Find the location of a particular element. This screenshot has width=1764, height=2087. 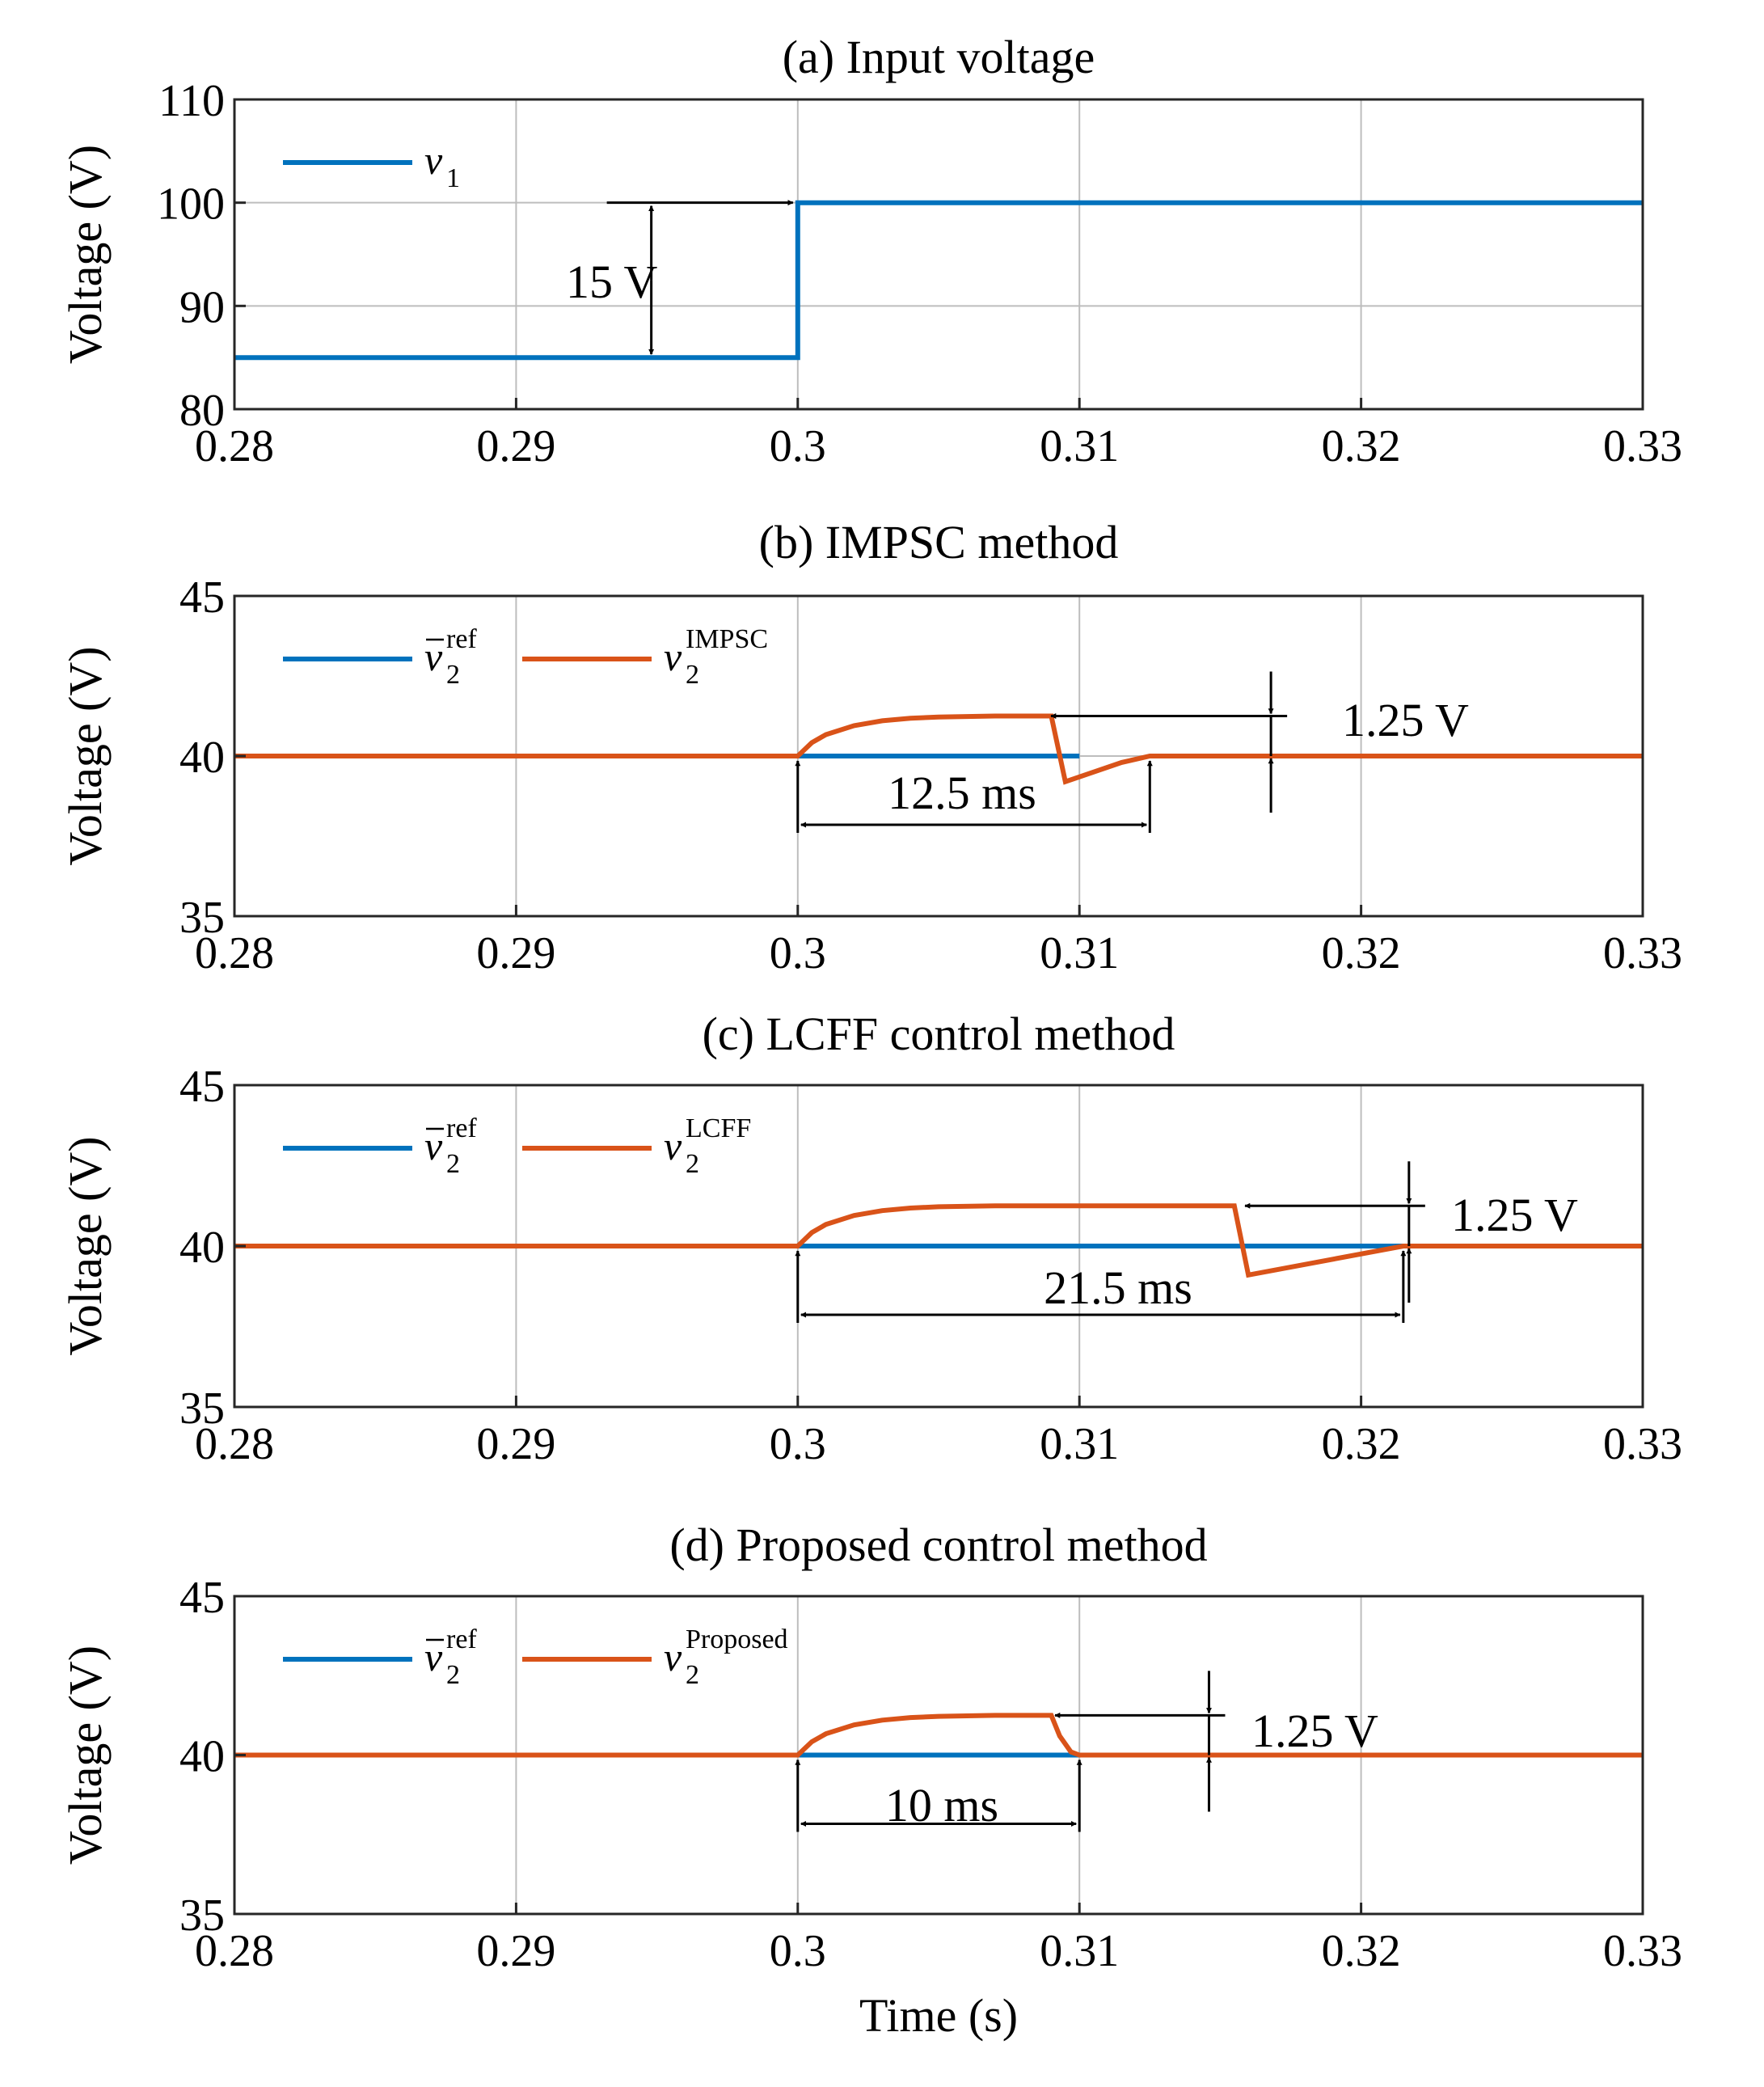

legend-label-v2Proposed: v is located at coordinates (673, 1656).